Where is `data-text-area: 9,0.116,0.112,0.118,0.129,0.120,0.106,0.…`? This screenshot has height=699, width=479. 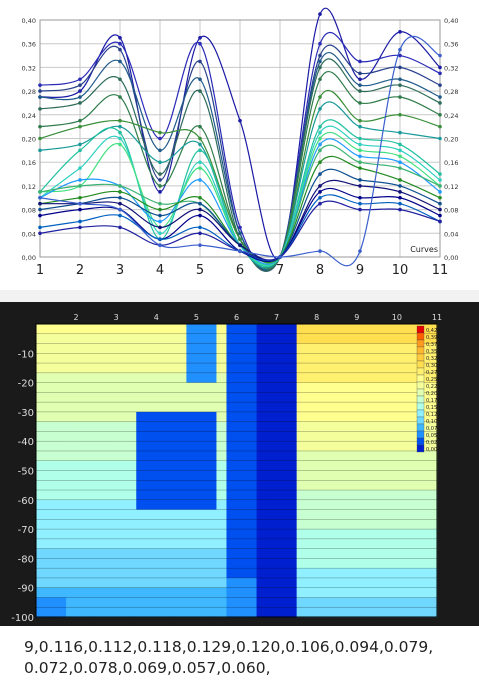
data-text-area: 9,0.116,0.112,0.118,0.129,0.120,0.106,0.… is located at coordinates (239, 664).